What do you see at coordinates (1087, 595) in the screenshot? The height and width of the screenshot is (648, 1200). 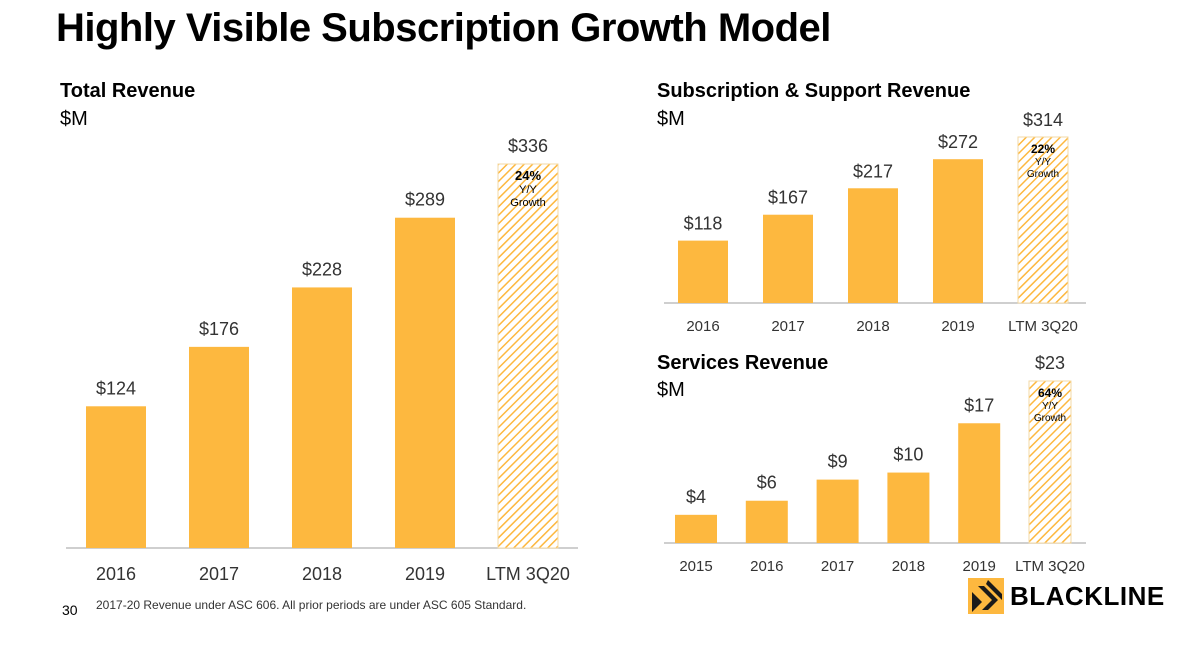 I see `blackline-logo-text: BLACKLINE` at bounding box center [1087, 595].